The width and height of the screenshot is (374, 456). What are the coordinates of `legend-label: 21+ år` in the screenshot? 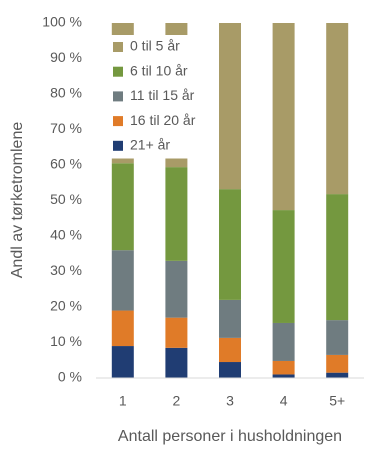 It's located at (150, 145).